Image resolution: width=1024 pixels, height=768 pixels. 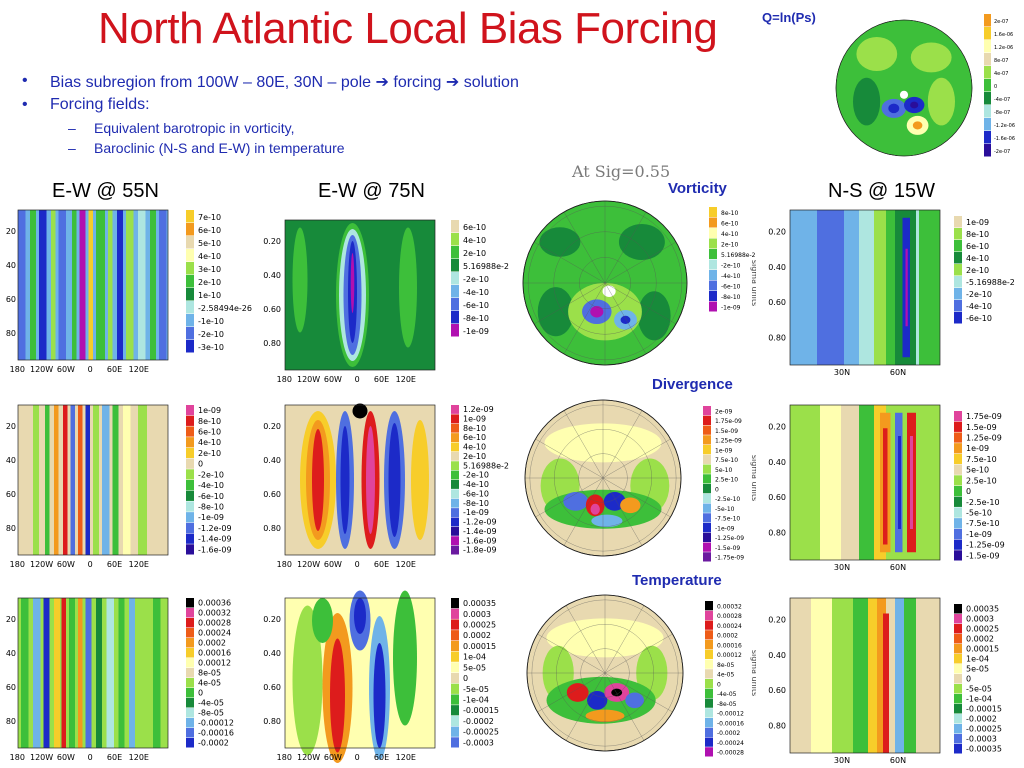 What do you see at coordinates (911, 482) in the screenshot?
I see `ns15-div-stripe` at bounding box center [911, 482].